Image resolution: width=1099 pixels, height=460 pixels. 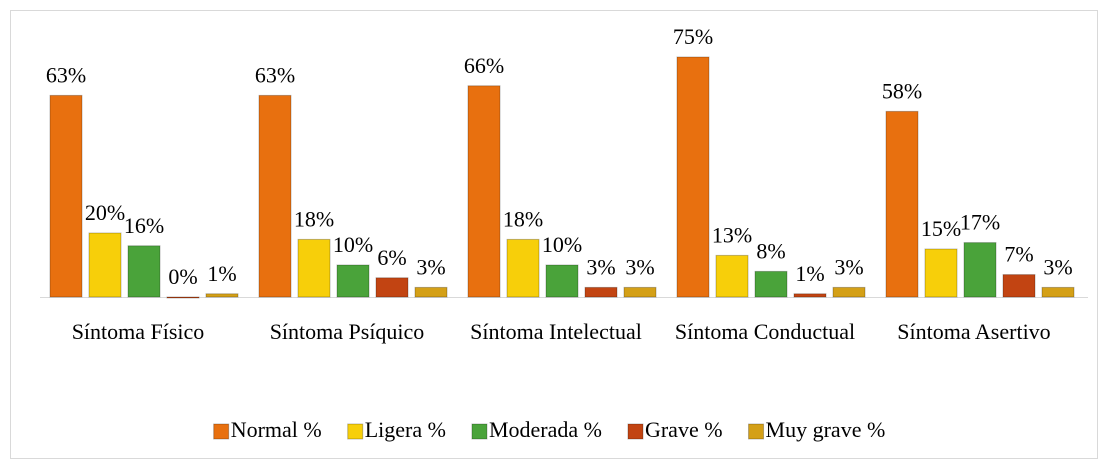 What do you see at coordinates (144, 225) in the screenshot?
I see `value-label: 16%` at bounding box center [144, 225].